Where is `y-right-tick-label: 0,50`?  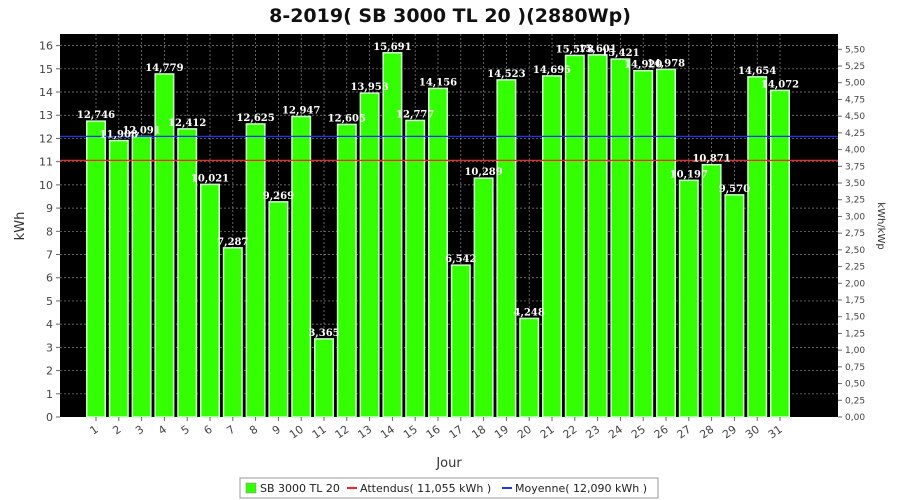 y-right-tick-label: 0,50 is located at coordinates (855, 385).